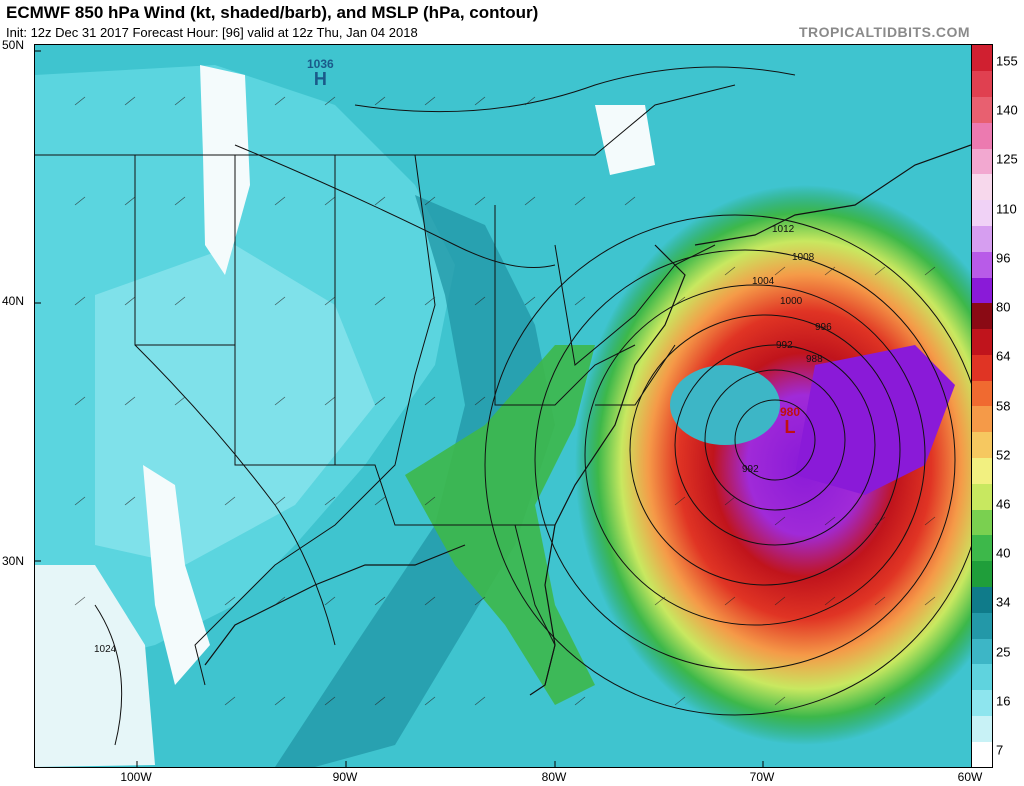 The width and height of the screenshot is (1024, 786). I want to click on isobar-label-1004: 1004, so click(763, 281).